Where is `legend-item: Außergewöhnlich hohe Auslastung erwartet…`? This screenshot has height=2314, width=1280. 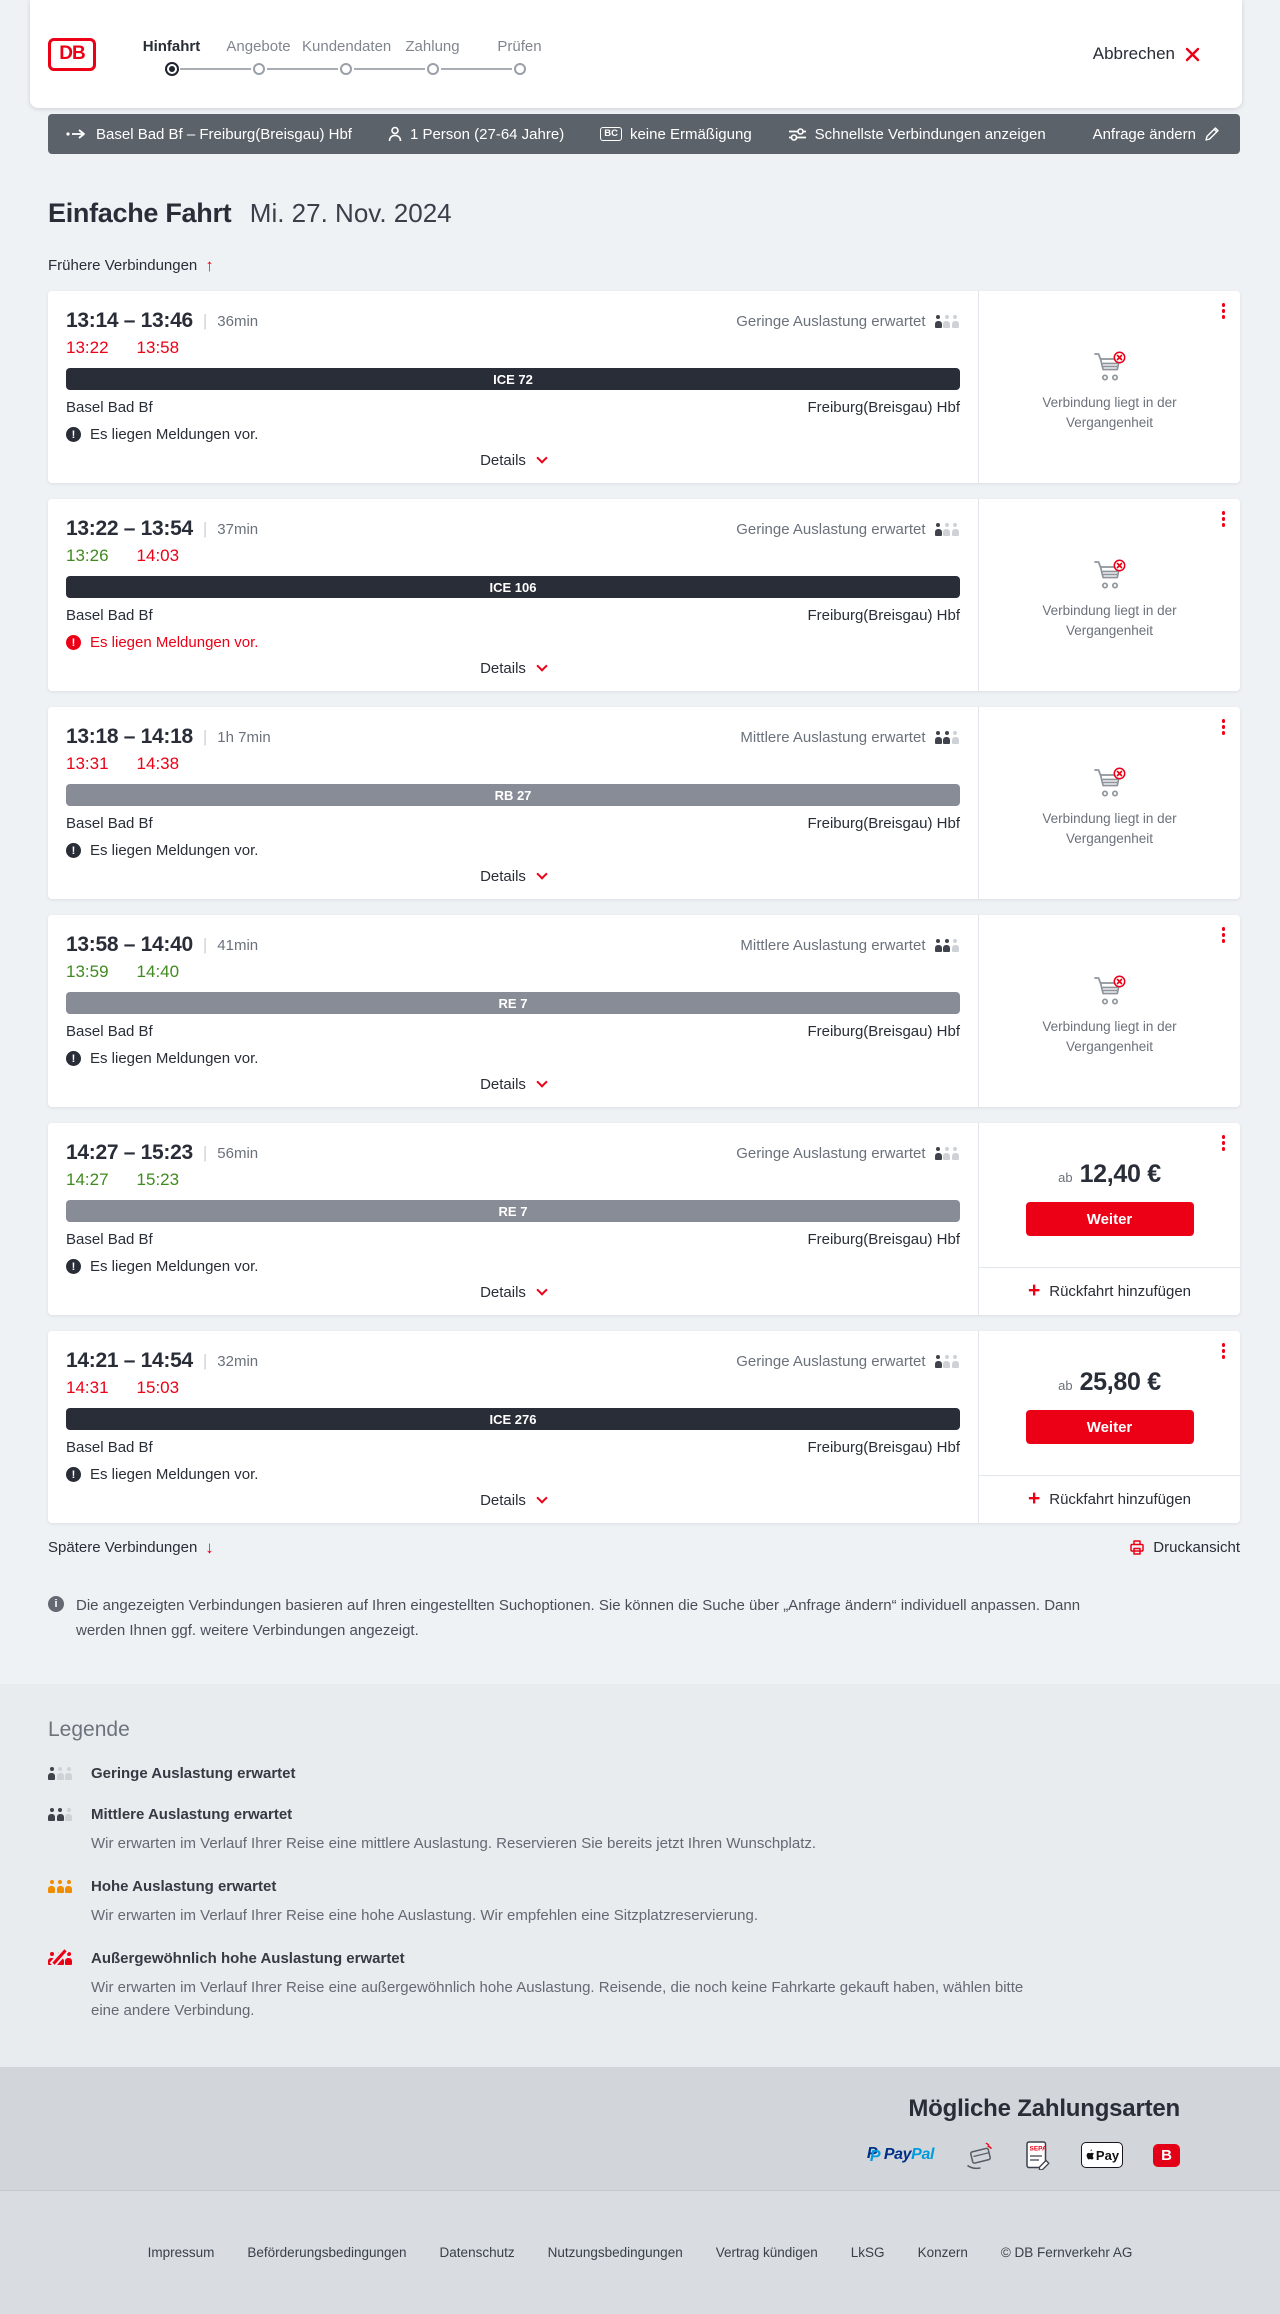 legend-item: Außergewöhnlich hohe Auslastung erwartet… is located at coordinates (640, 1986).